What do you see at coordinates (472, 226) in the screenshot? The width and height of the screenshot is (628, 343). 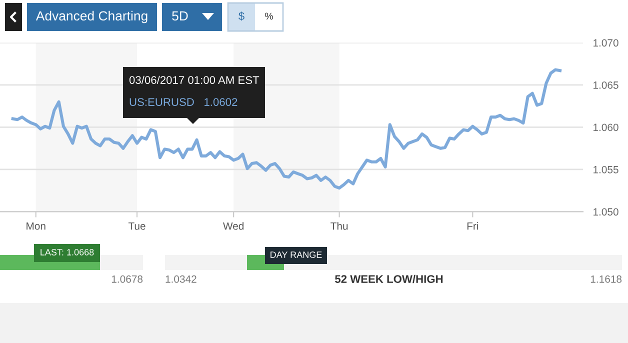 I see `x-tick-label: Fri` at bounding box center [472, 226].